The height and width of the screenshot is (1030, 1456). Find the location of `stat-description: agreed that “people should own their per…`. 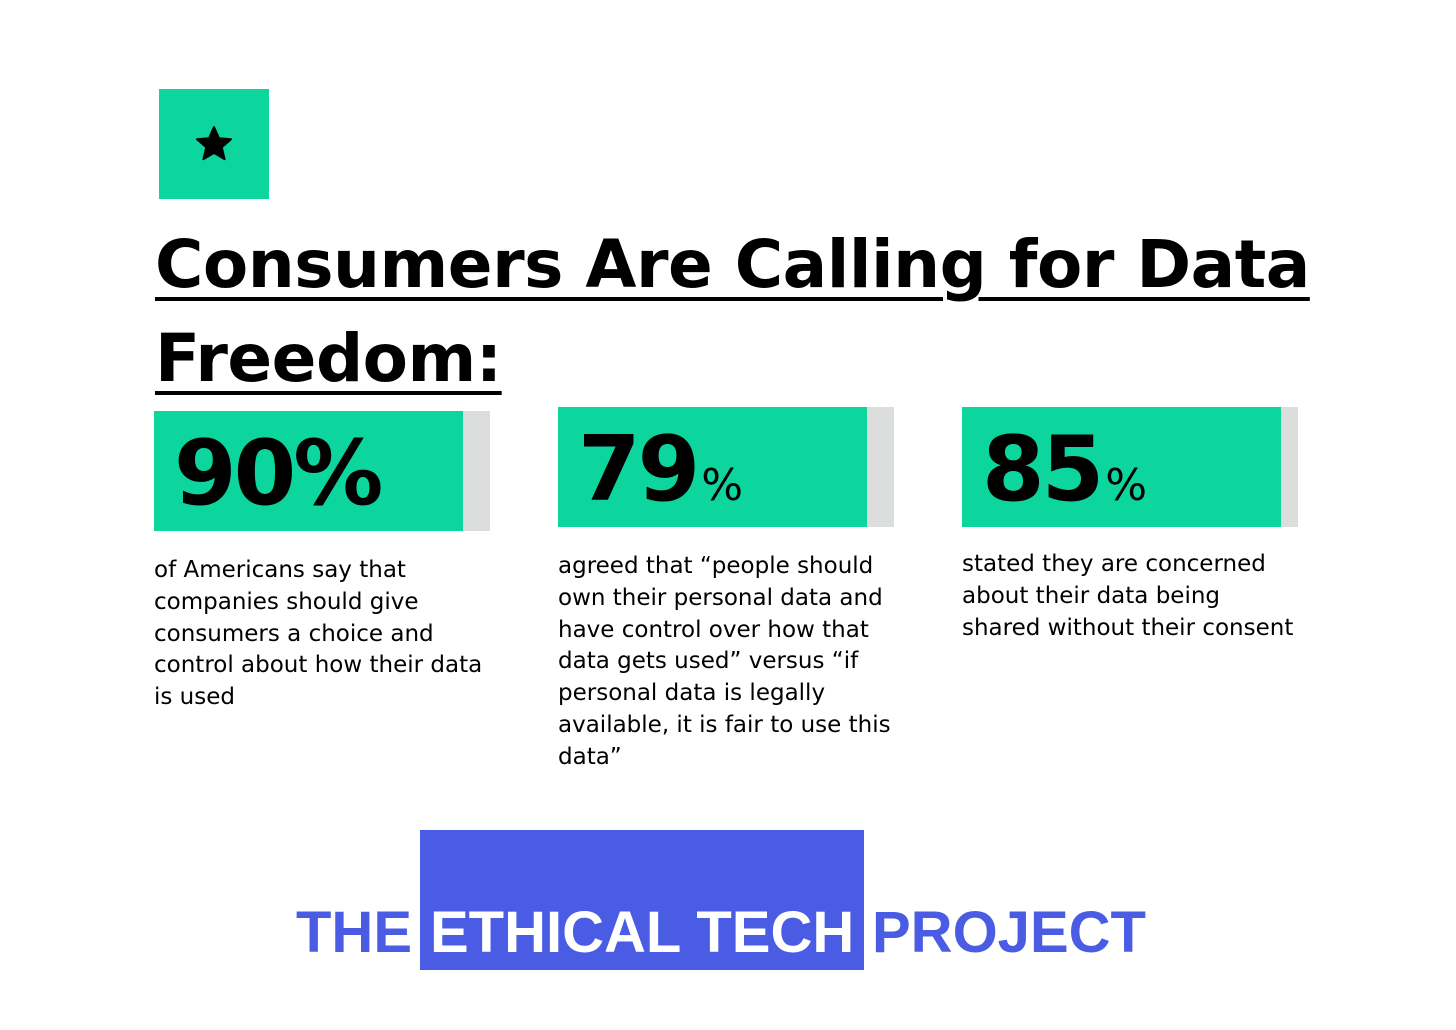

stat-description: agreed that “people should own their per… is located at coordinates (724, 661).